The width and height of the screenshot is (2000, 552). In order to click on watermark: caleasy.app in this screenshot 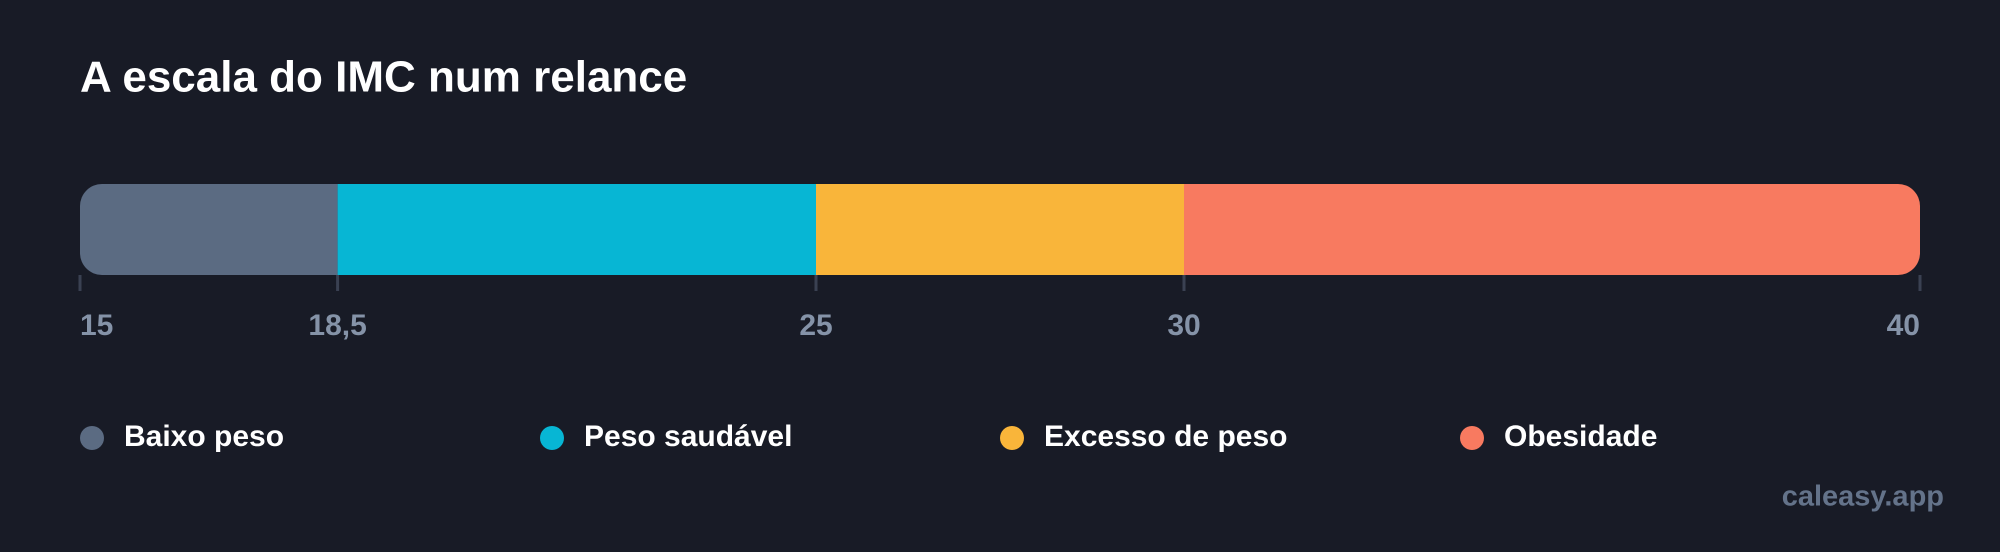, I will do `click(1863, 497)`.